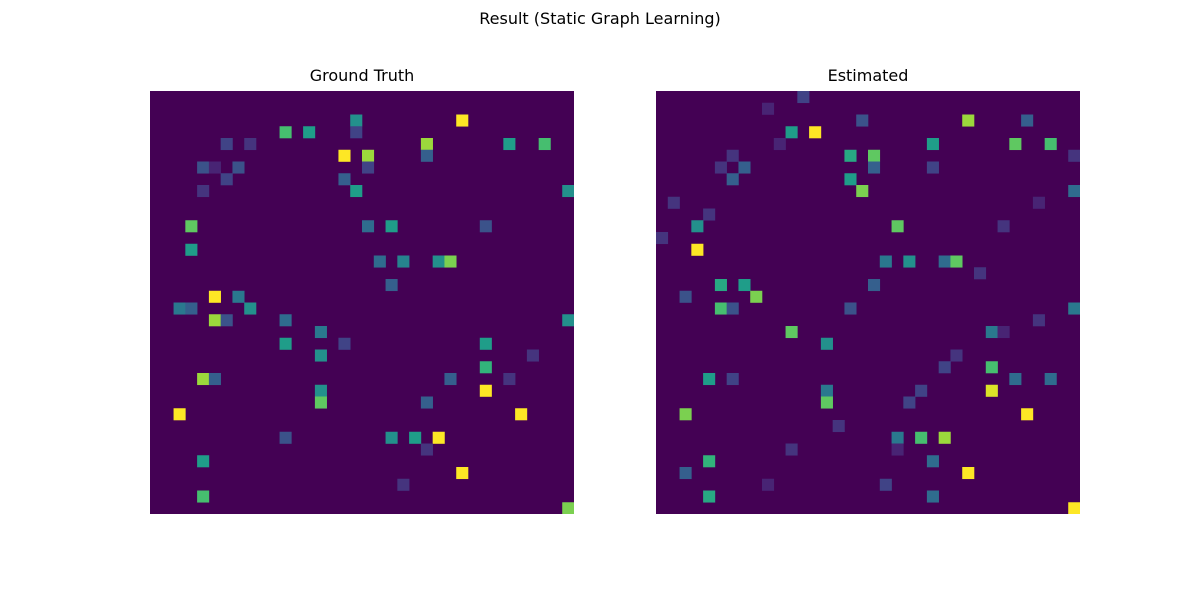  What do you see at coordinates (868, 75) in the screenshot?
I see `panel-title-estimated: Estimated` at bounding box center [868, 75].